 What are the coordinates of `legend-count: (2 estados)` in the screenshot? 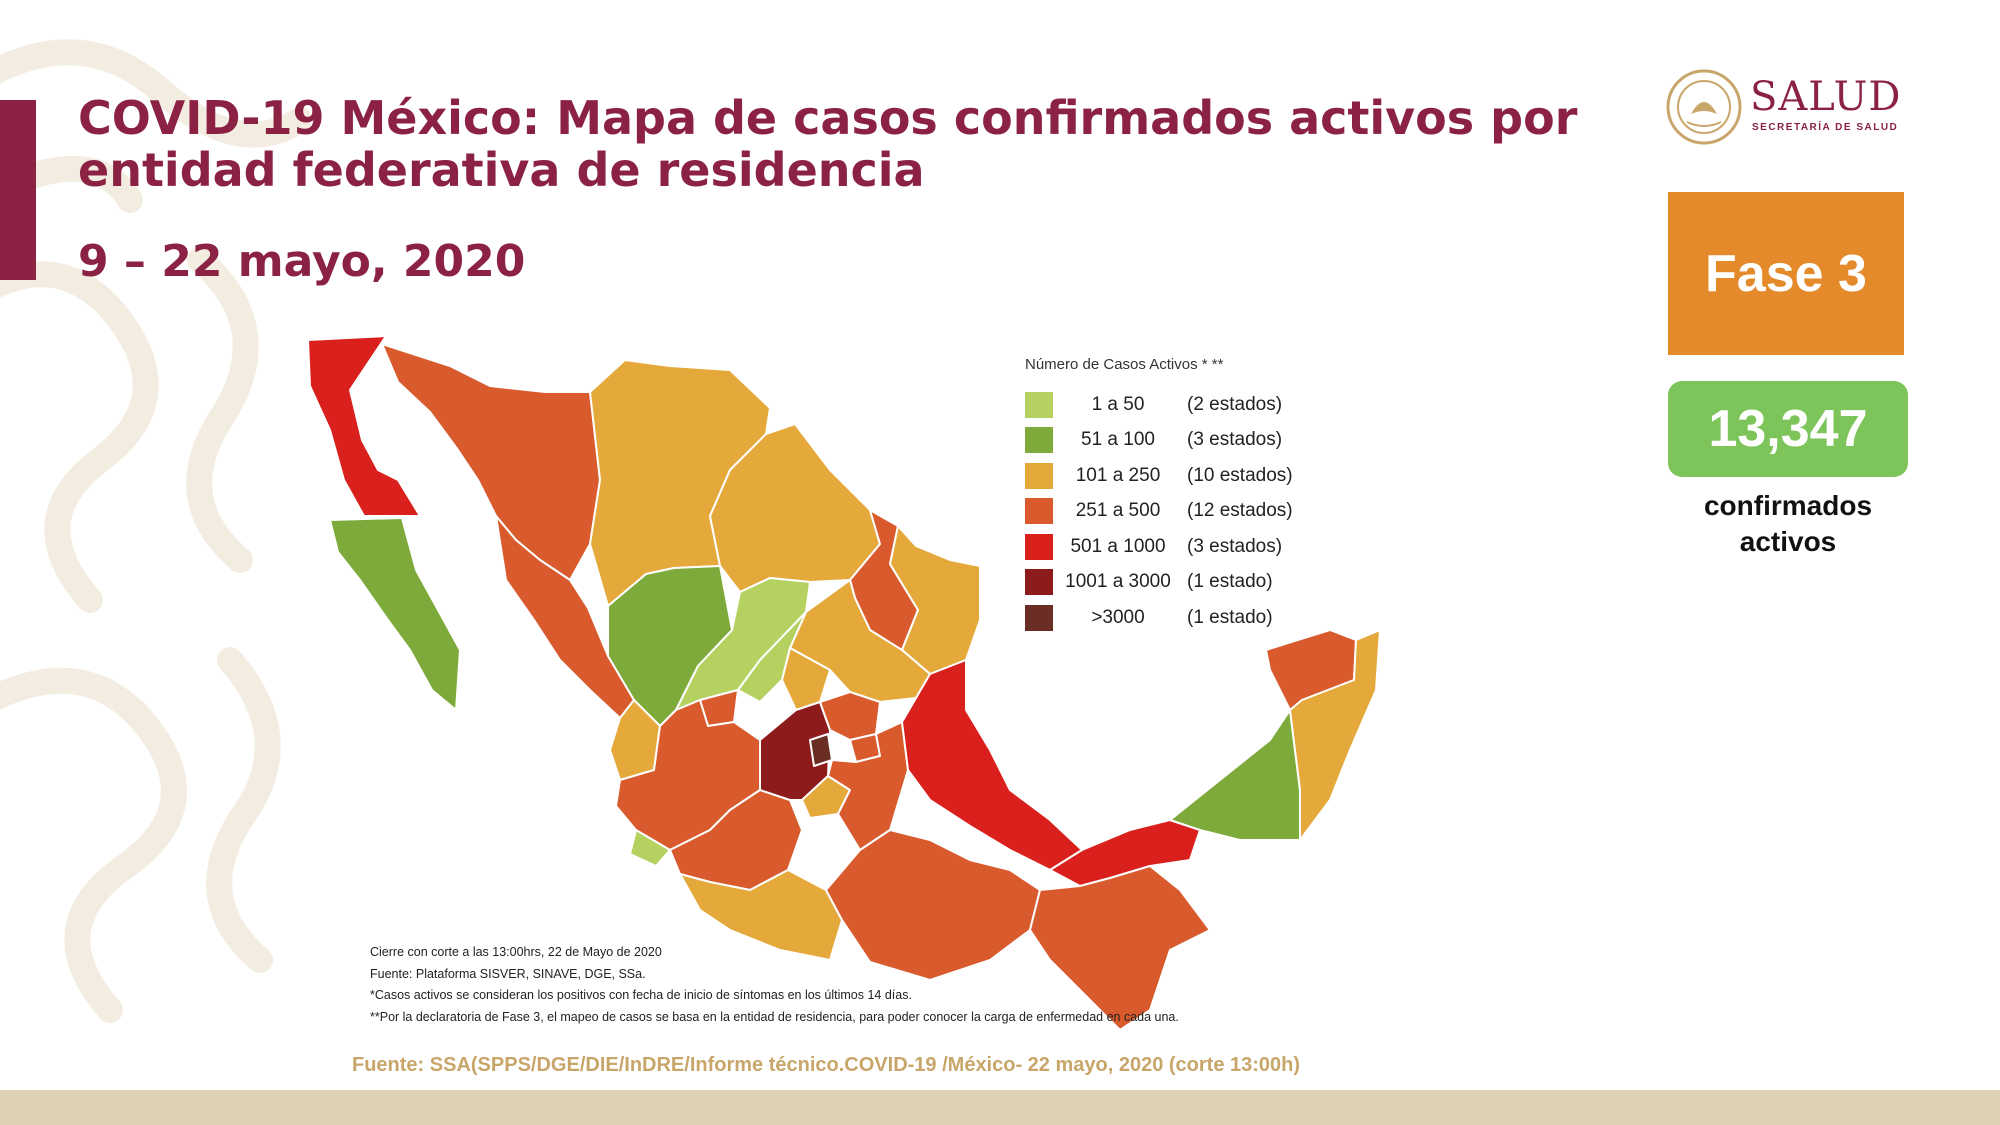 It's located at (1235, 404).